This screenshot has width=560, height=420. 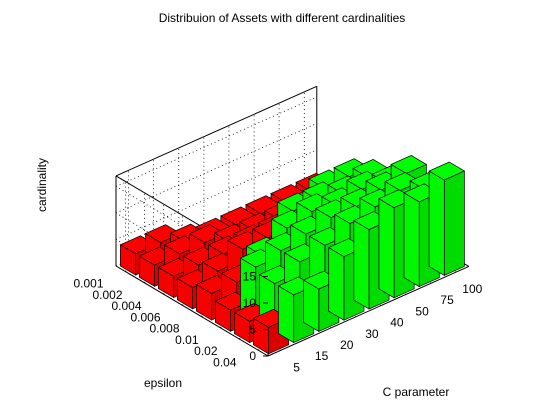 I want to click on x-axis-label: C parameter, so click(x=416, y=392).